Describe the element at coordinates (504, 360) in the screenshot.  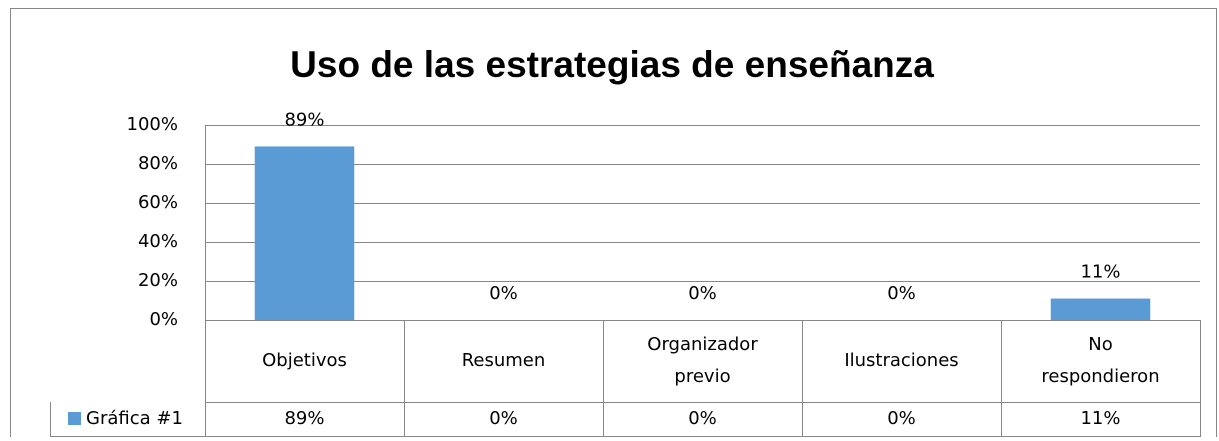
I see `x-tick-label: Resumen` at that location.